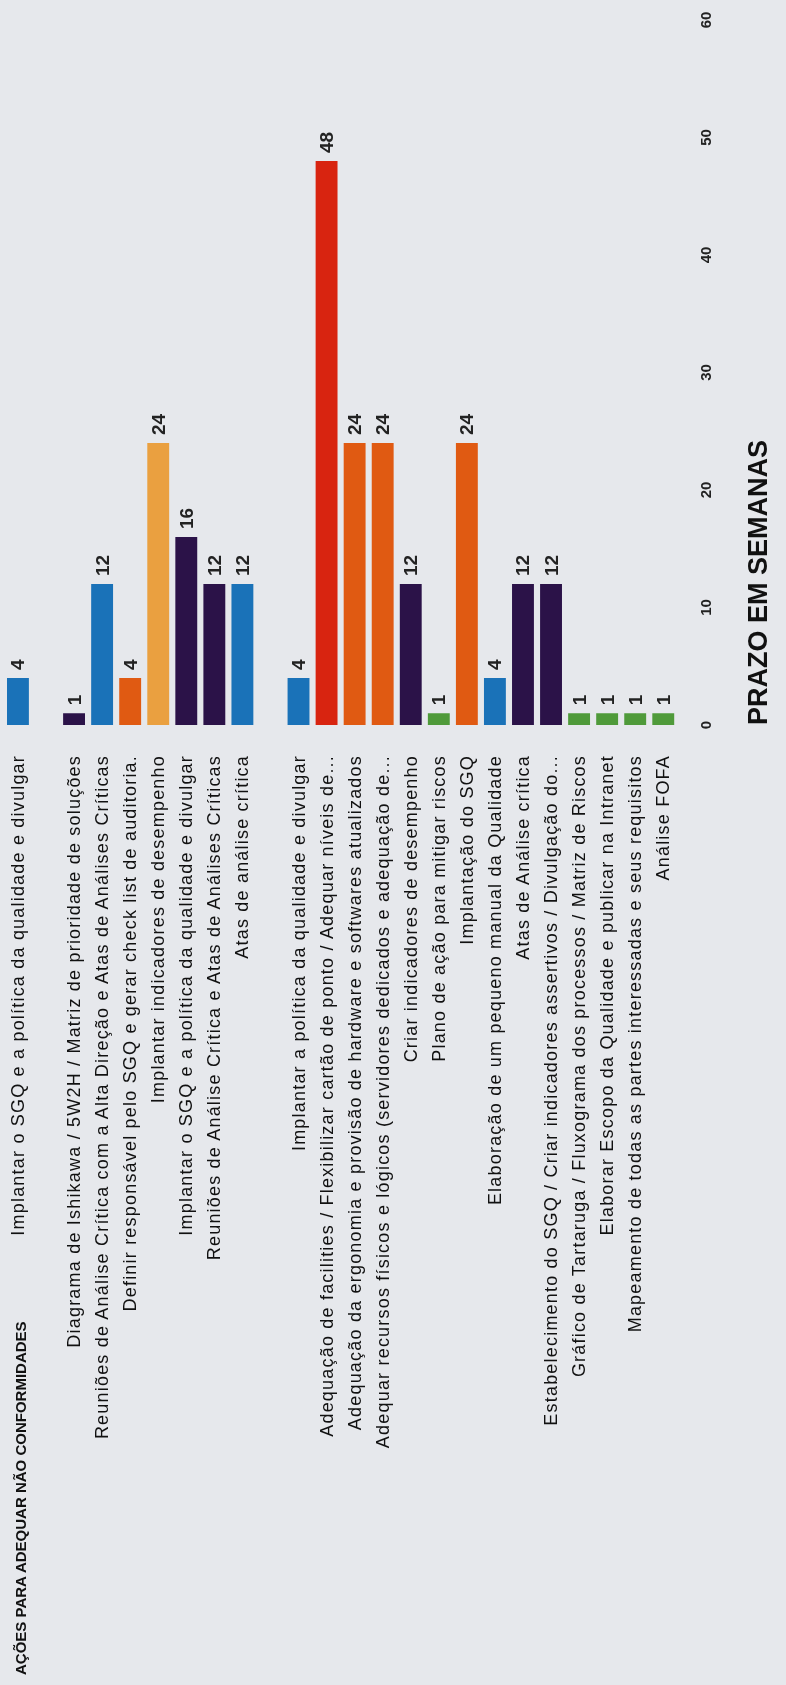 The image size is (786, 1685). I want to click on y-tick-label: 40, so click(705, 255).